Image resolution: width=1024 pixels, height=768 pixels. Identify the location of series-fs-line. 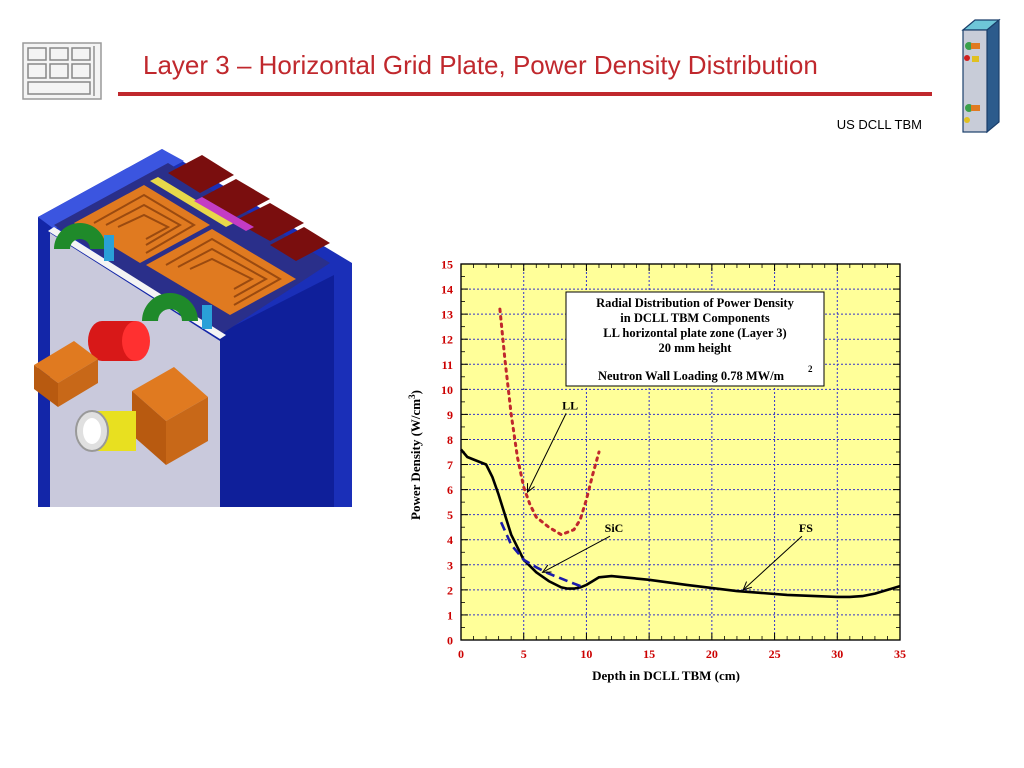
(680, 523).